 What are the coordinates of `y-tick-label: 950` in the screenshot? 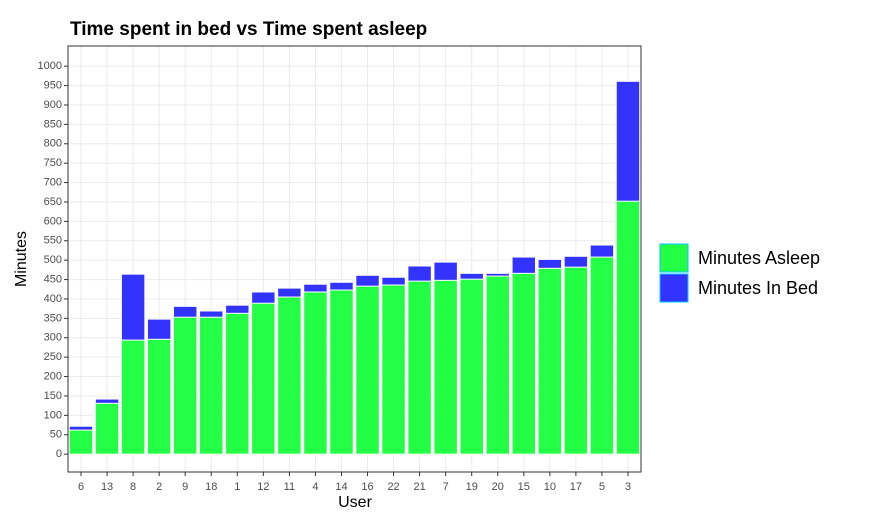 It's located at (53, 85).